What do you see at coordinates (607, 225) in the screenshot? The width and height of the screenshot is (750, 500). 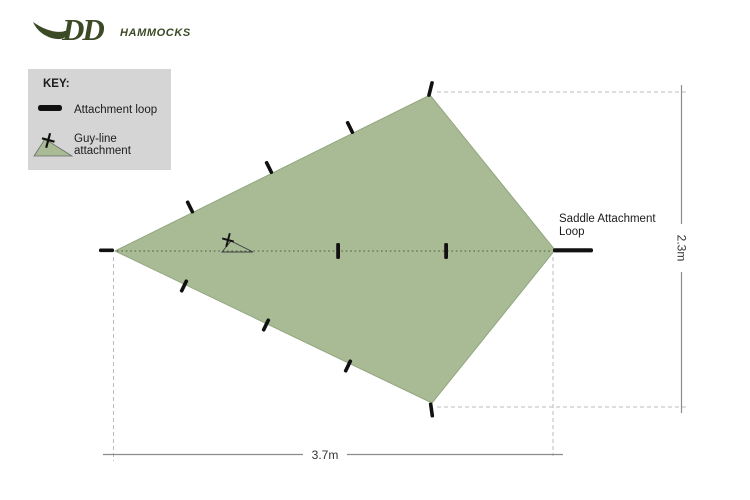 I see `saddle-attachment-label: Saddle Attachment Loop` at bounding box center [607, 225].